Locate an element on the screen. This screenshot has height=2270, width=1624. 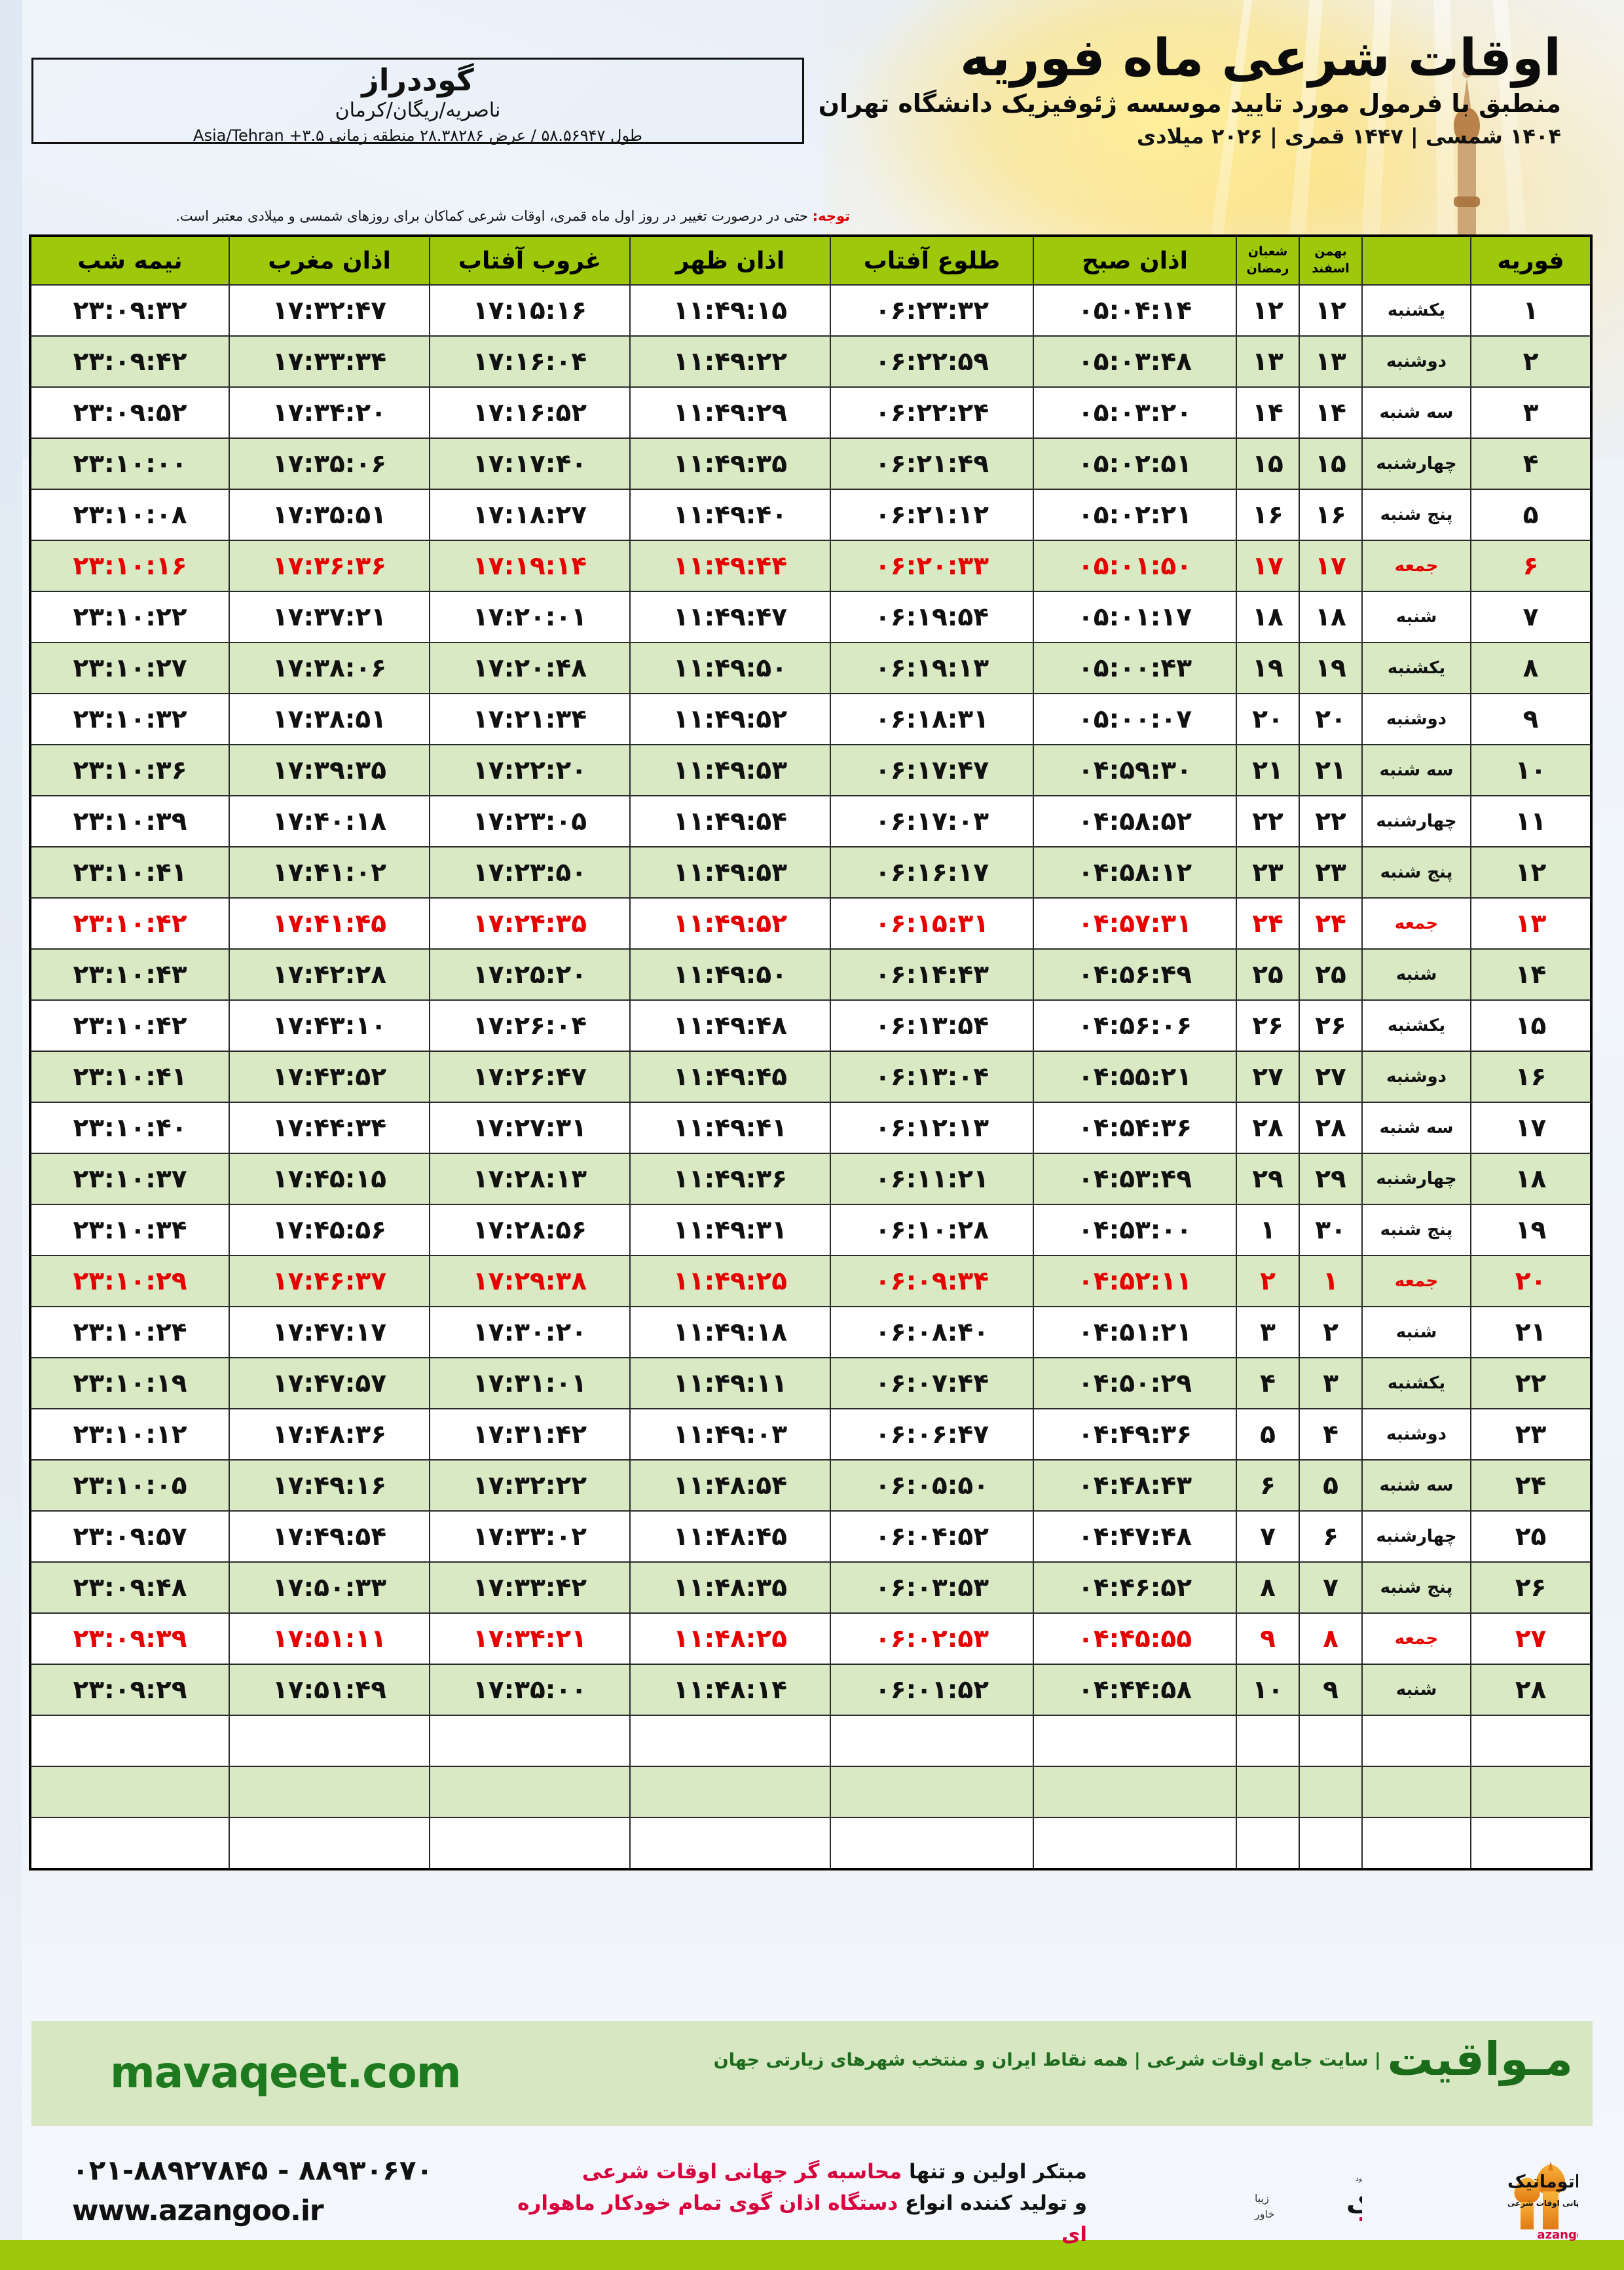
fajr-cell: ۰۴:۵۳:۴۹ is located at coordinates (1135, 1179).